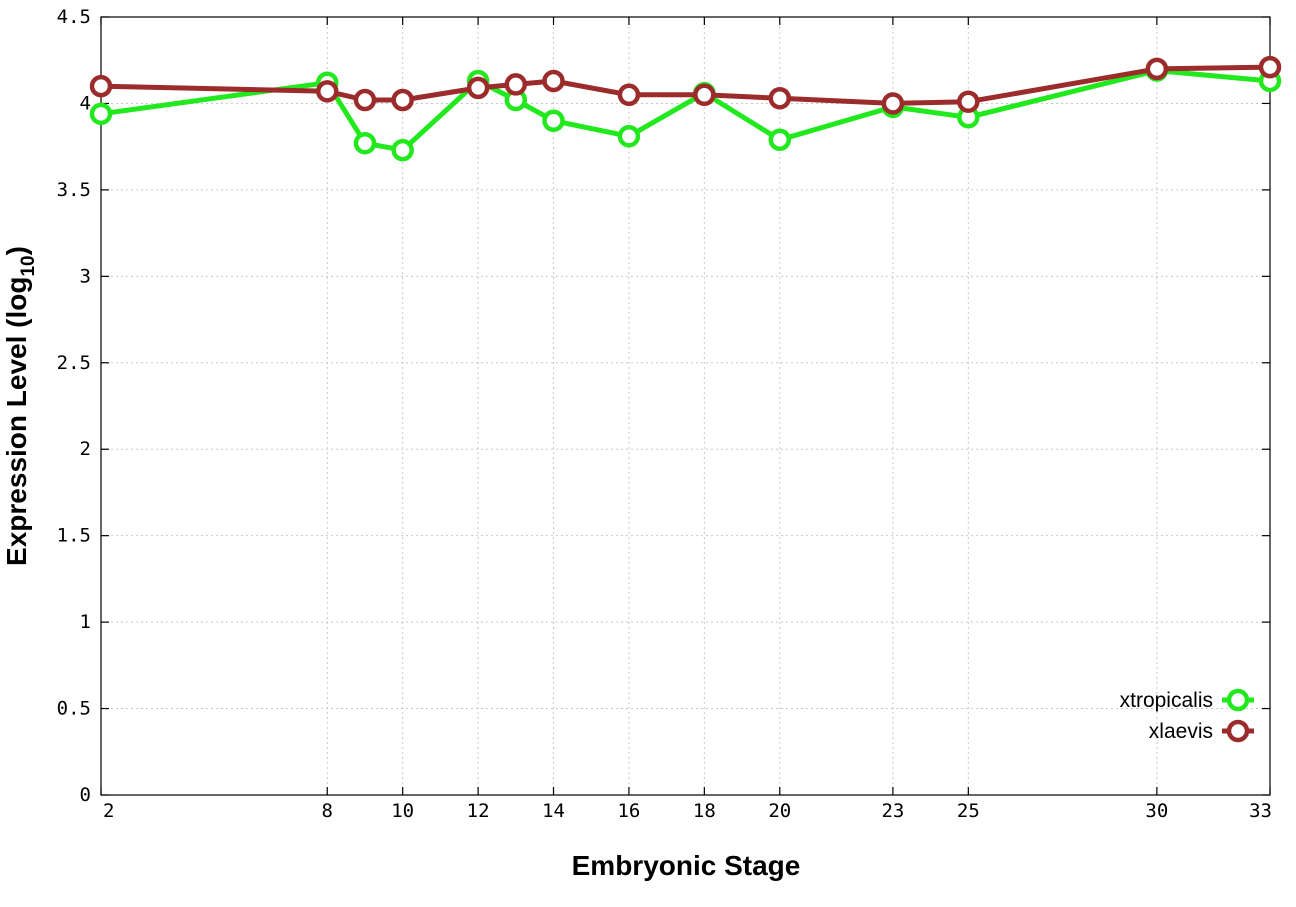 This screenshot has height=907, width=1296. I want to click on series-line-xtropicalis, so click(685, 110).